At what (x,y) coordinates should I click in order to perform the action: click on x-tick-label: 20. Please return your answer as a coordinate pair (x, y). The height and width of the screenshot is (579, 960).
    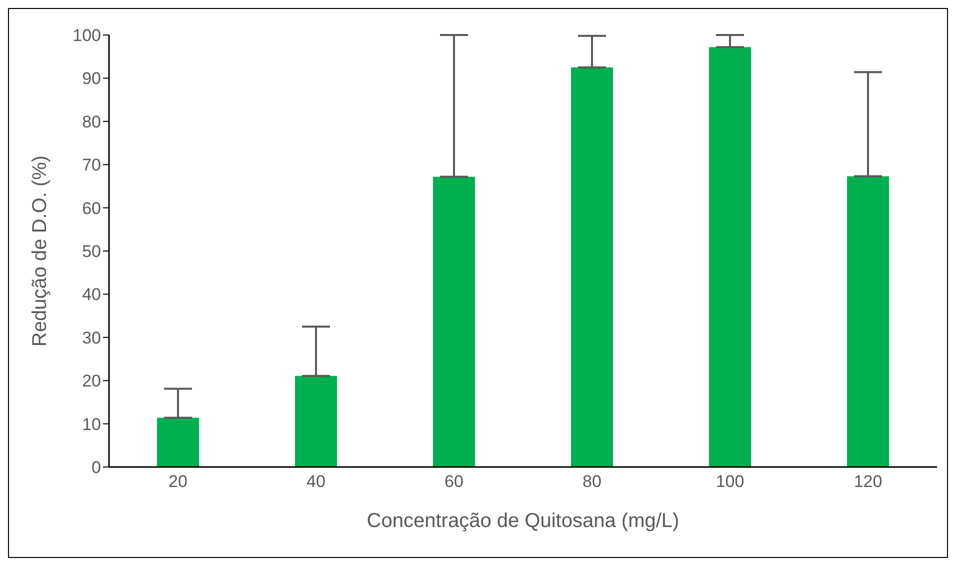
    Looking at the image, I should click on (178, 482).